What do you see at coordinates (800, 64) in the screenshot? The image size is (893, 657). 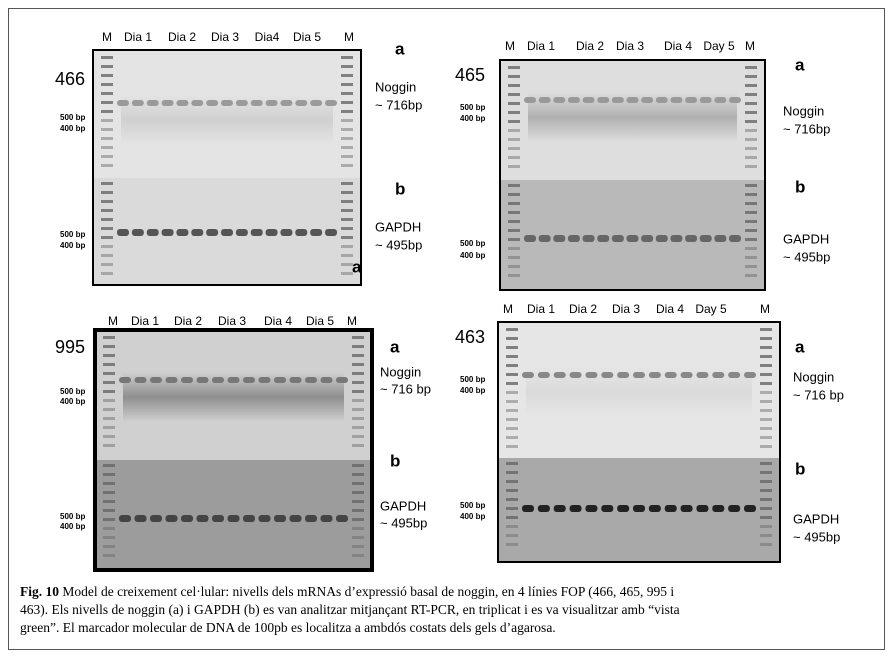 I see `section-label: a` at bounding box center [800, 64].